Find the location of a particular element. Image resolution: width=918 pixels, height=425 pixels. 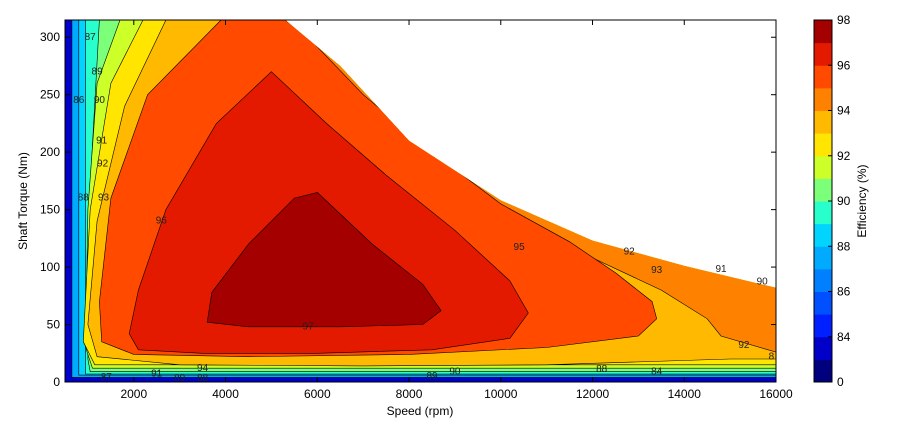

x-tick-label: 12000 is located at coordinates (593, 394).